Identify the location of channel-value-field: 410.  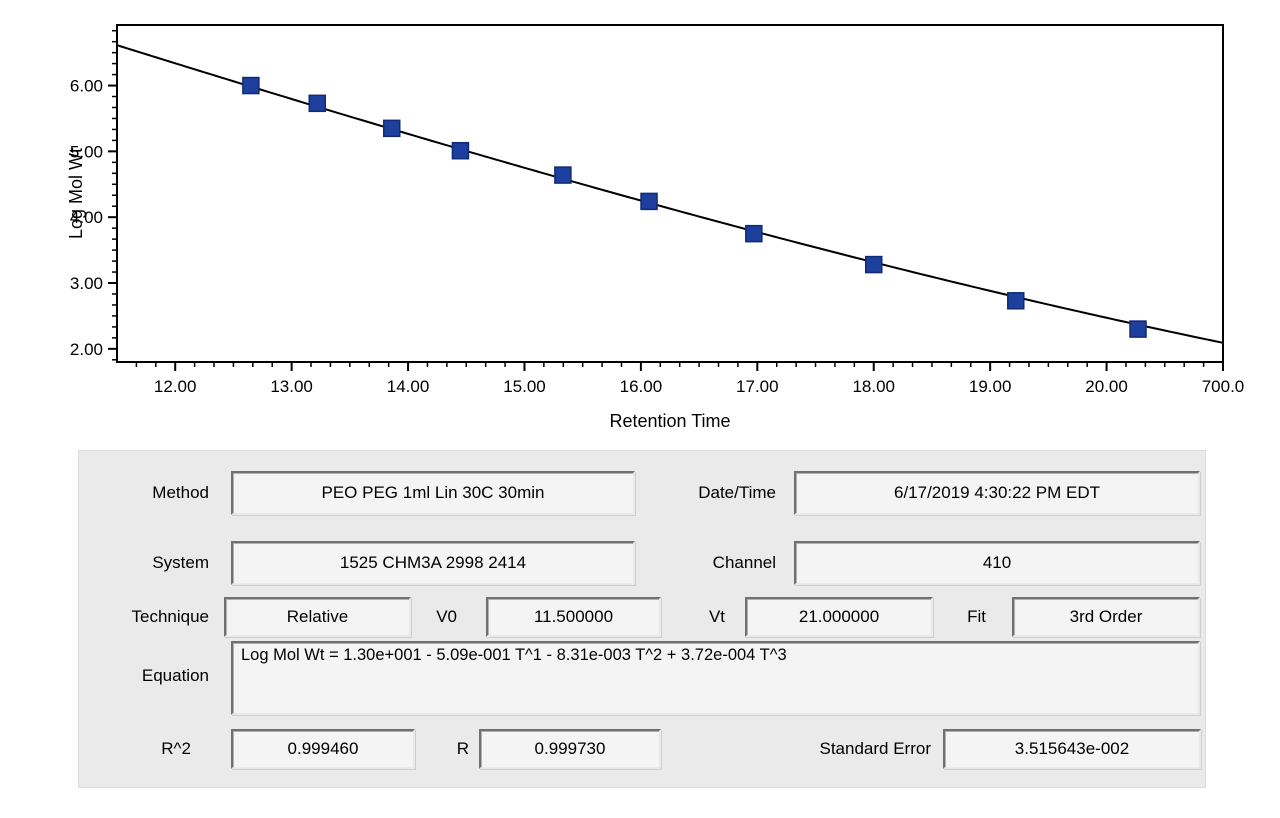
(997, 563).